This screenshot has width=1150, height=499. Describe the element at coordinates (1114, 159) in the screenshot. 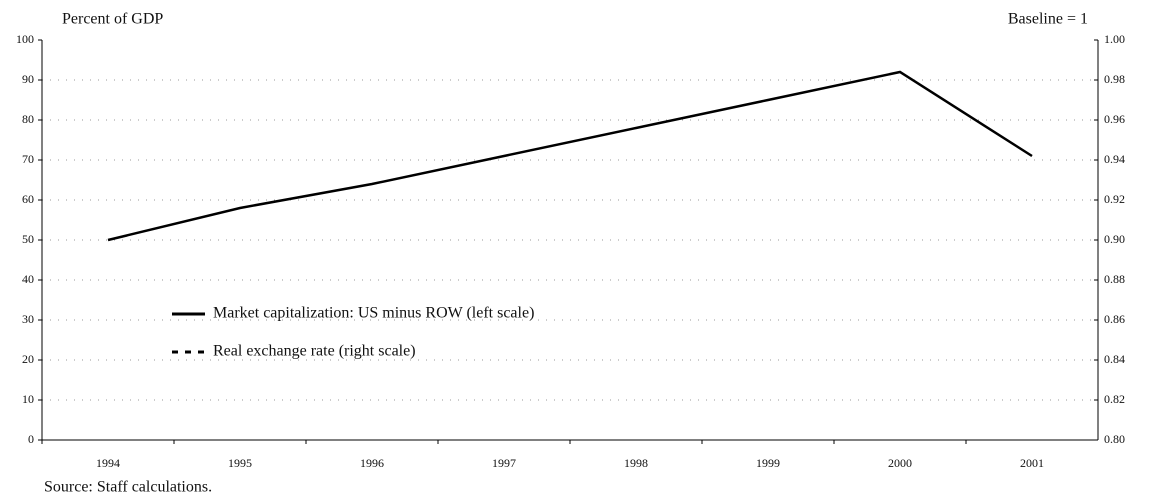

I see `y2-tick-label: 0.94` at that location.